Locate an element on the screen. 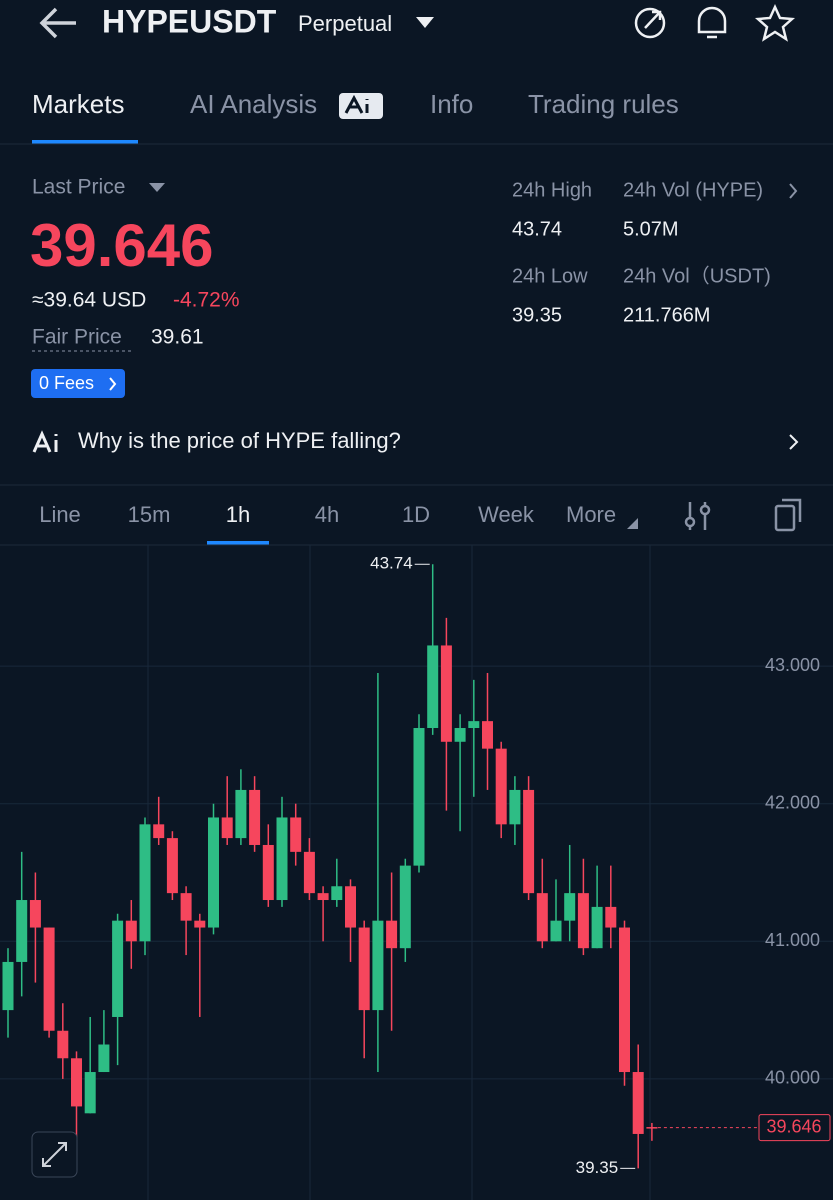 The height and width of the screenshot is (1200, 833). y-tick-label: 42.000 is located at coordinates (792, 802).